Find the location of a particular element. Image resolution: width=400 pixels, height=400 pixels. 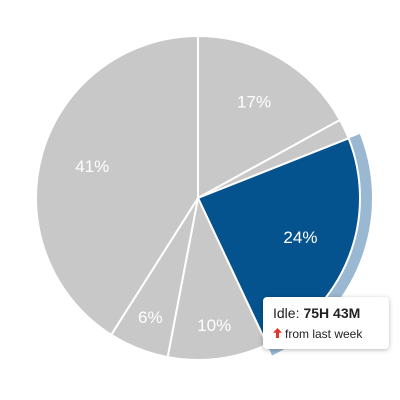

slice-label-0: 17% is located at coordinates (254, 102).